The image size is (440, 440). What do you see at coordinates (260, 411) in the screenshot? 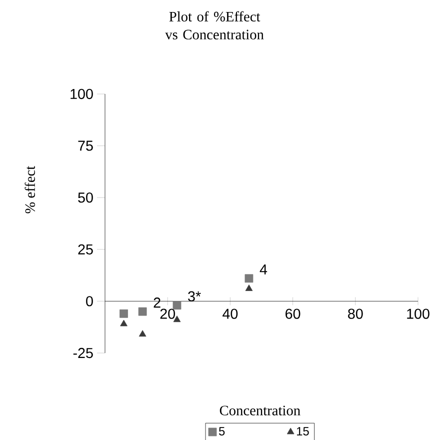
I see `x-axis-title: Concentration` at bounding box center [260, 411].